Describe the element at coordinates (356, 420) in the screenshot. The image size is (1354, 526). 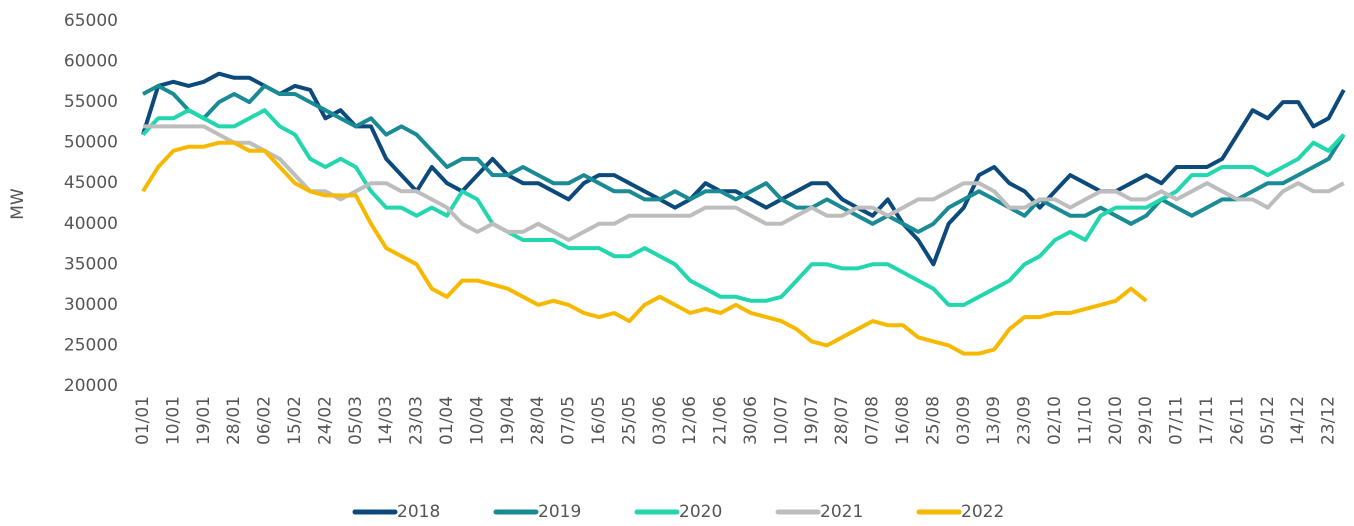
I see `x-tick-label: 05/03` at that location.